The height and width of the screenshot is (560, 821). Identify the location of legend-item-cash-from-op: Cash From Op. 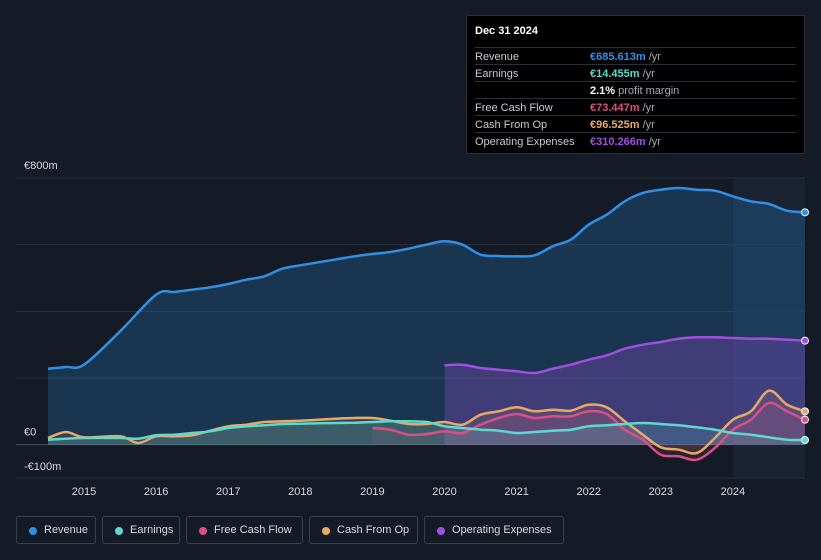
(363, 530).